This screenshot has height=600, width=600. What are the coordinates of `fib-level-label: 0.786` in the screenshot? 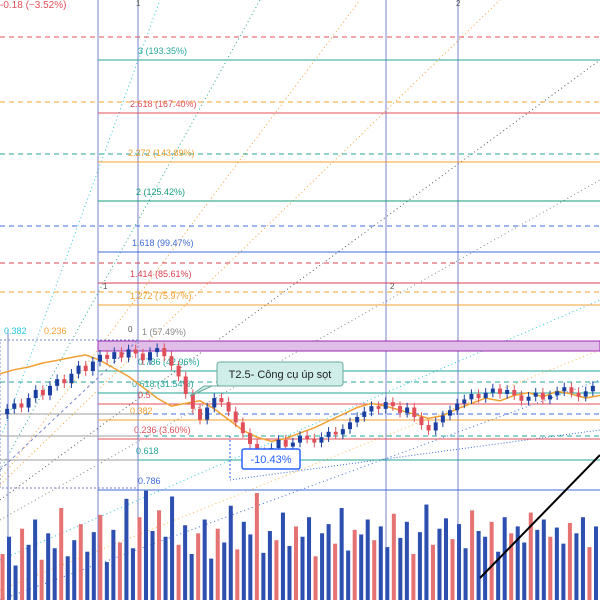 It's located at (149, 481).